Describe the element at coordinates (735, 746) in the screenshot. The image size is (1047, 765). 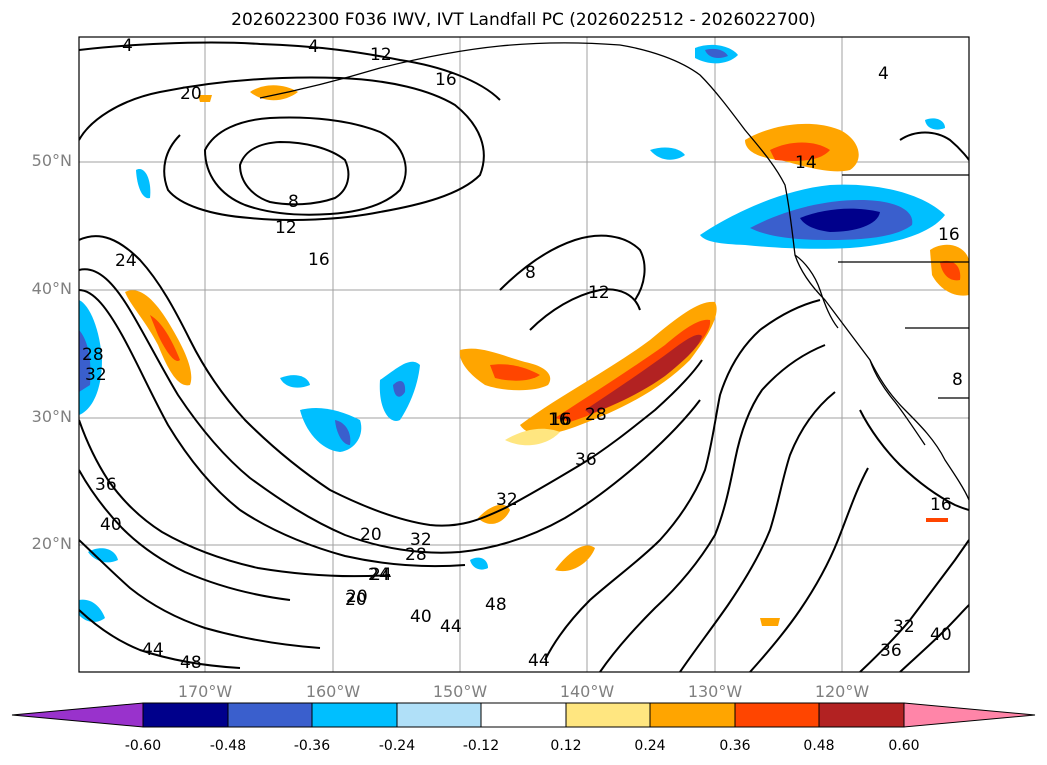
I see `colorbar-tick-label: 0.36` at that location.